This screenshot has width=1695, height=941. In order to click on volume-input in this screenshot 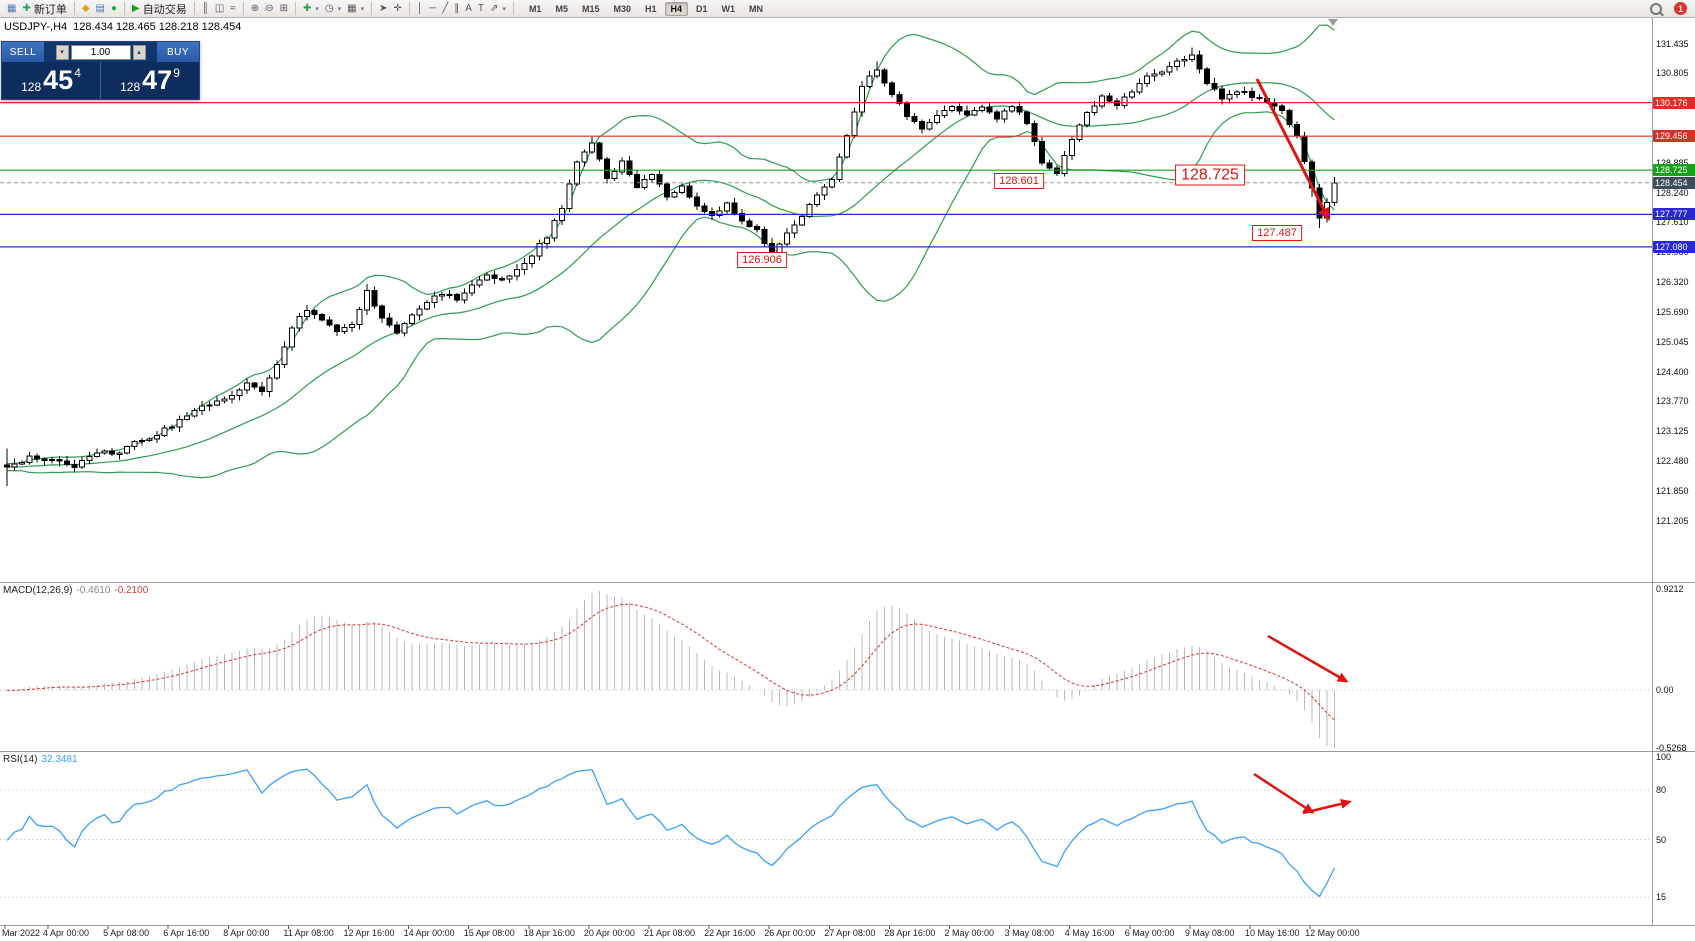, I will do `click(100, 52)`.